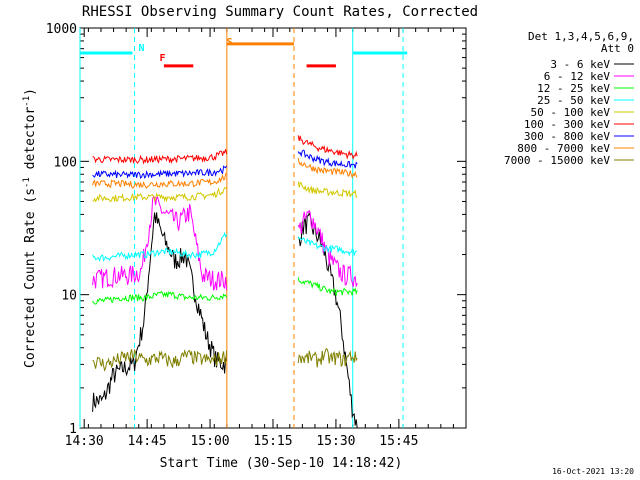 This screenshot has height=480, width=640. I want to click on y-label-part-2: detector, so click(30, 142).